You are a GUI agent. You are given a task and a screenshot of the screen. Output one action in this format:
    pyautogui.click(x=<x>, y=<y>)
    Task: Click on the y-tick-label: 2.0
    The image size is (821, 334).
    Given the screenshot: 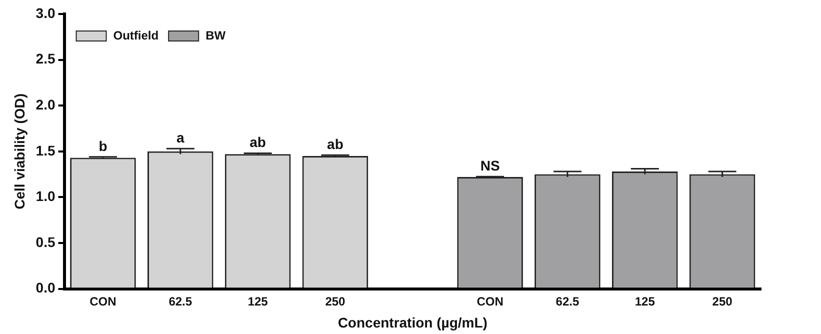 What is the action you would take?
    pyautogui.click(x=46, y=104)
    